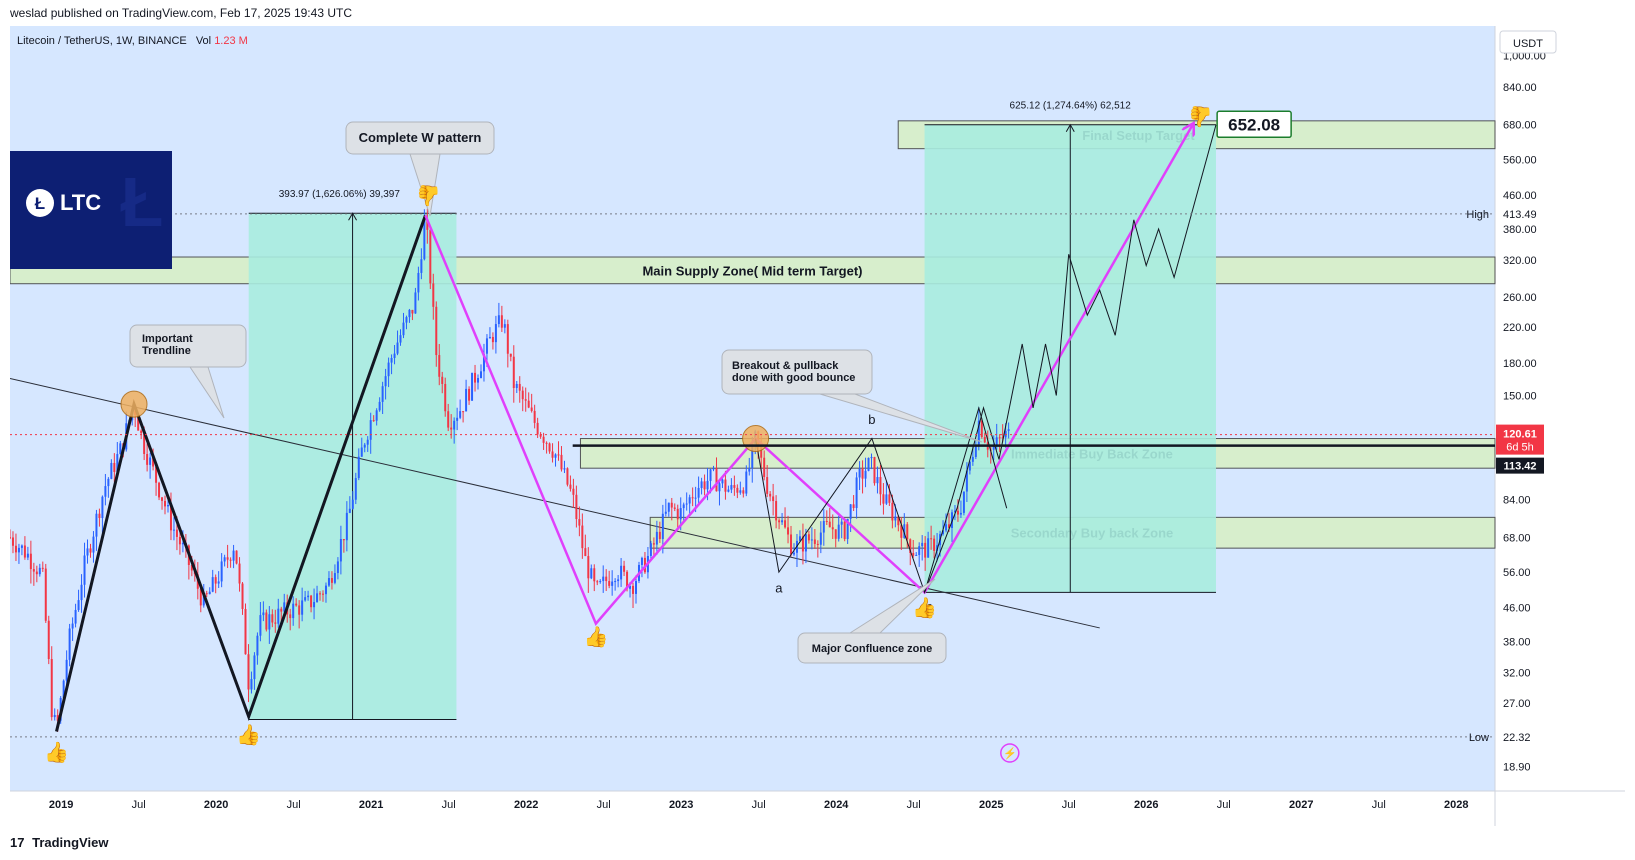 Image resolution: width=1635 pixels, height=860 pixels. I want to click on thumbs-down-icon: 👍, so click(1200, 117).